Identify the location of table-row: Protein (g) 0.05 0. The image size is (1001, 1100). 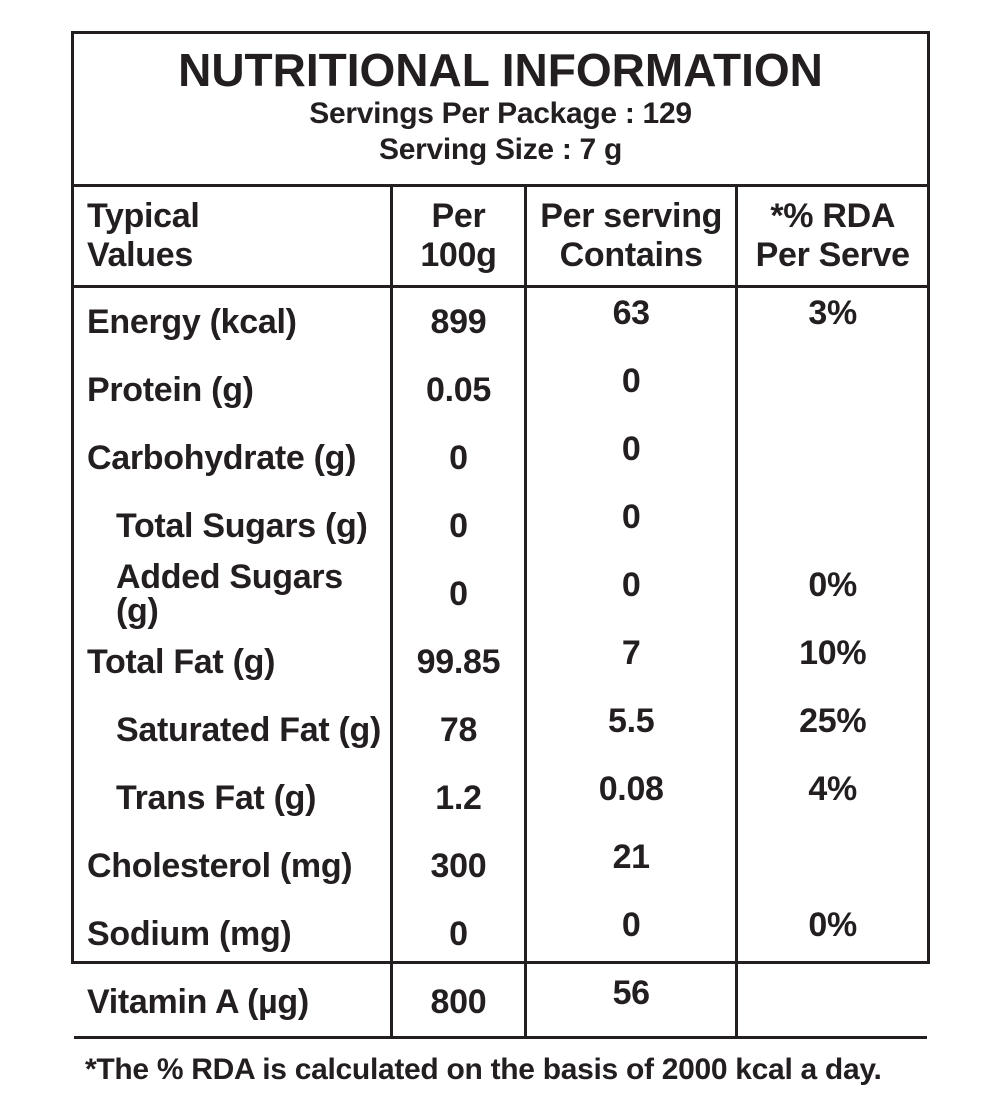
(500, 390).